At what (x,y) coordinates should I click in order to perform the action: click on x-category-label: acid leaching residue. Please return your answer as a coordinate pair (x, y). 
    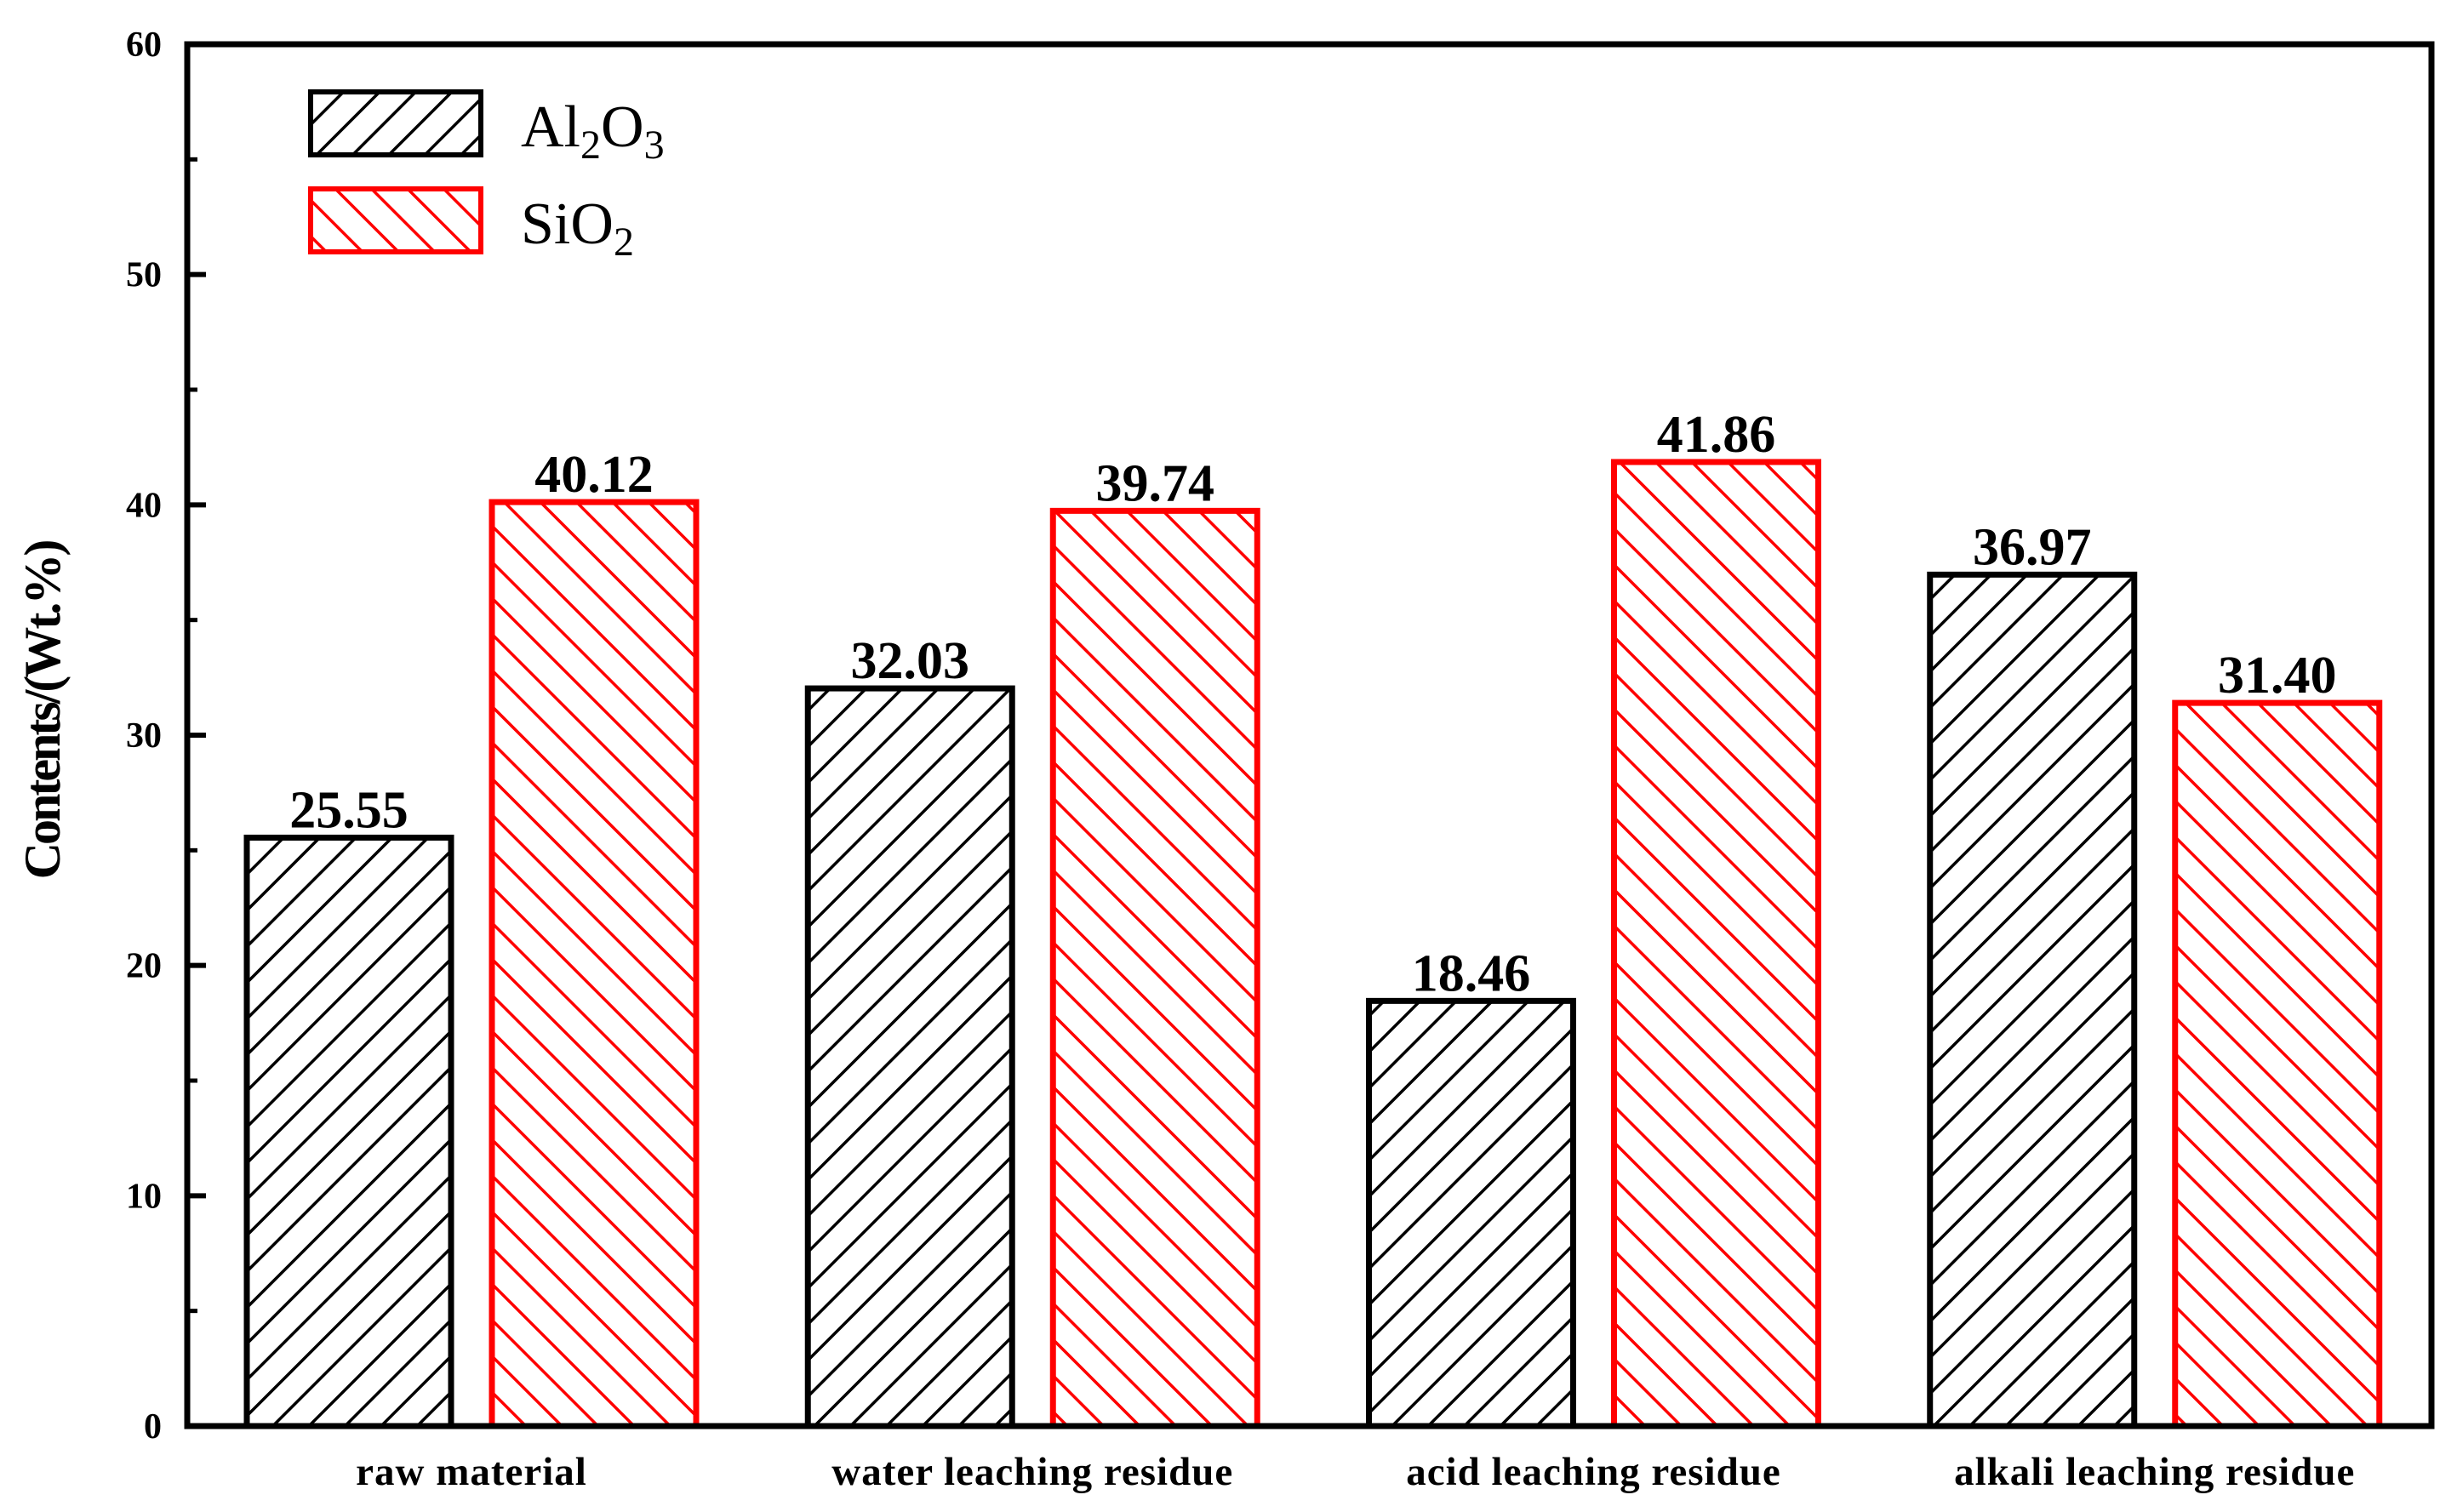
    Looking at the image, I should click on (1593, 1472).